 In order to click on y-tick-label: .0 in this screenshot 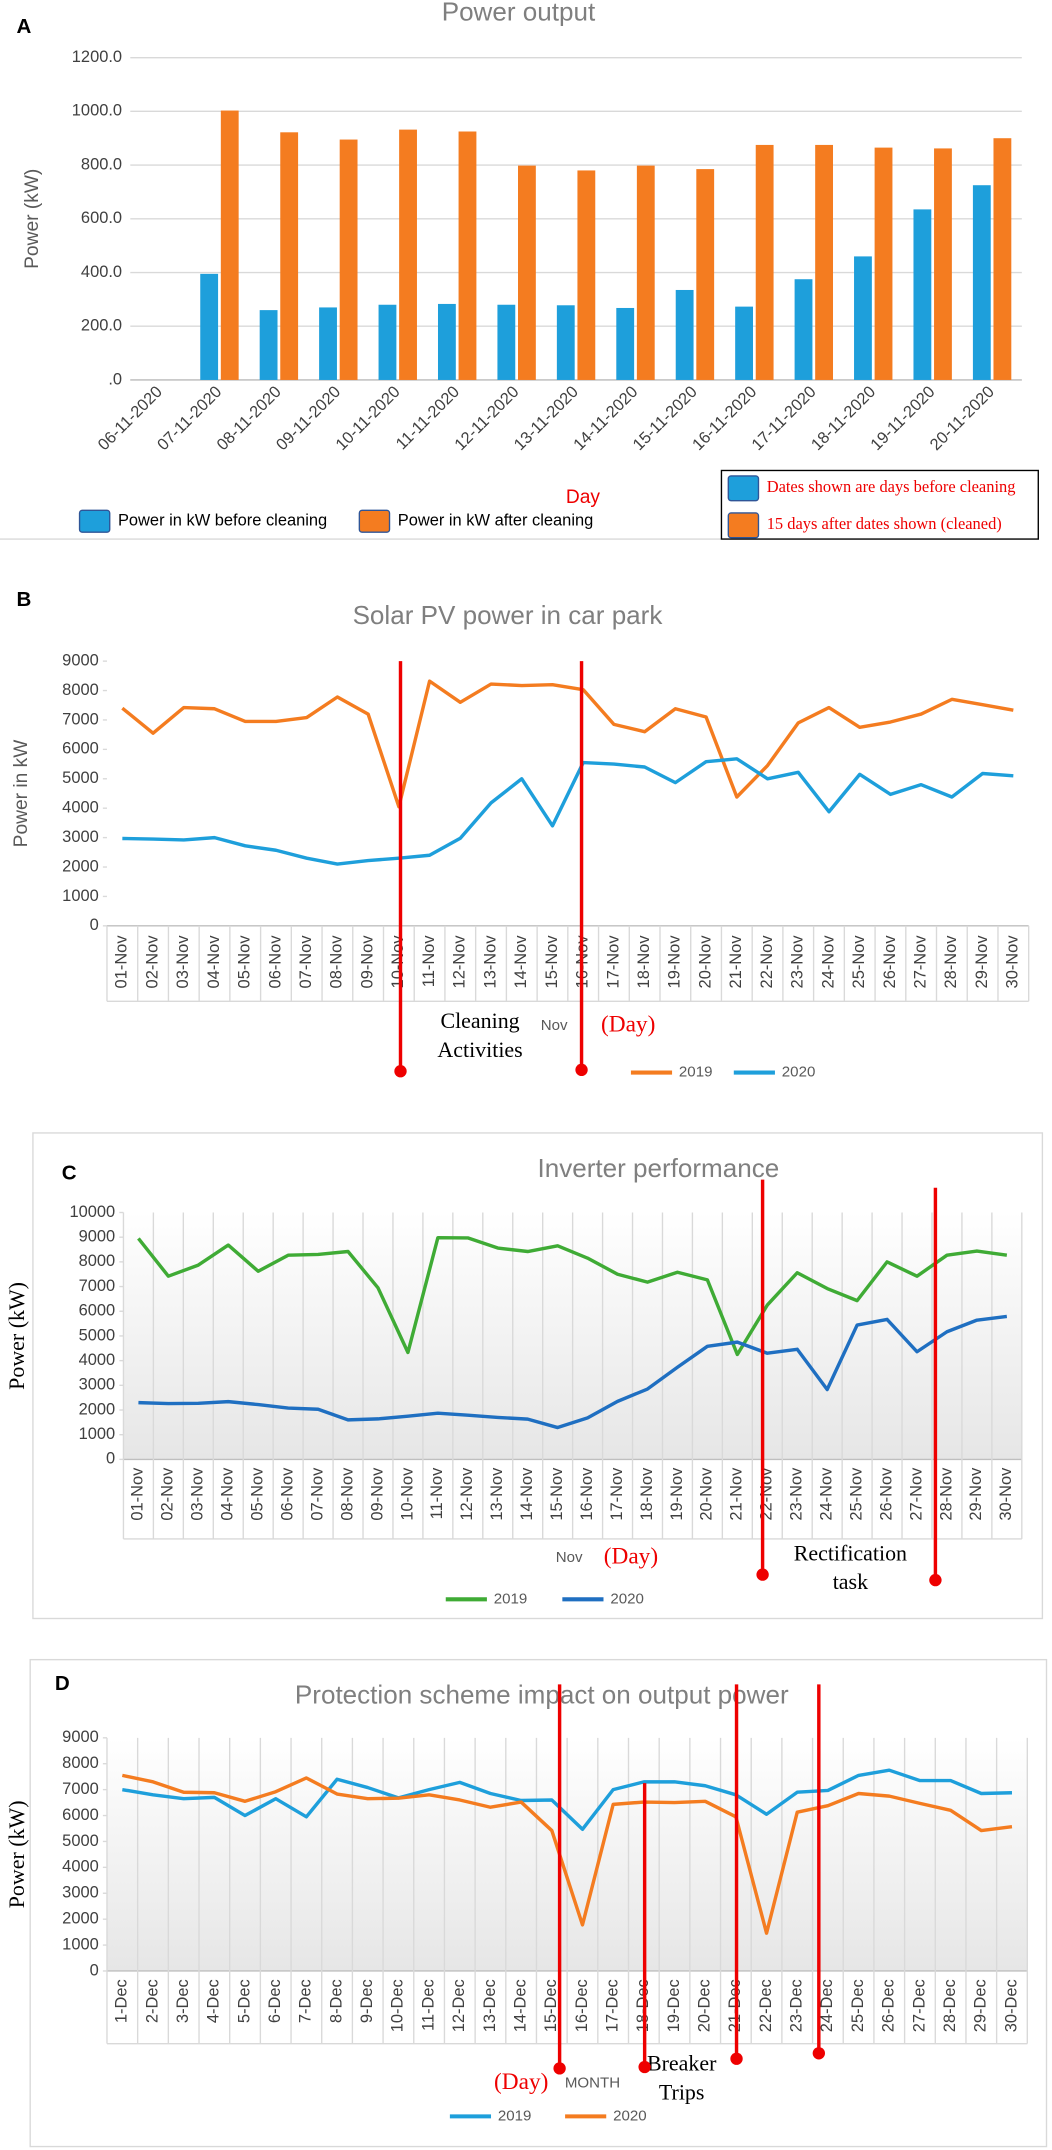, I will do `click(115, 379)`.